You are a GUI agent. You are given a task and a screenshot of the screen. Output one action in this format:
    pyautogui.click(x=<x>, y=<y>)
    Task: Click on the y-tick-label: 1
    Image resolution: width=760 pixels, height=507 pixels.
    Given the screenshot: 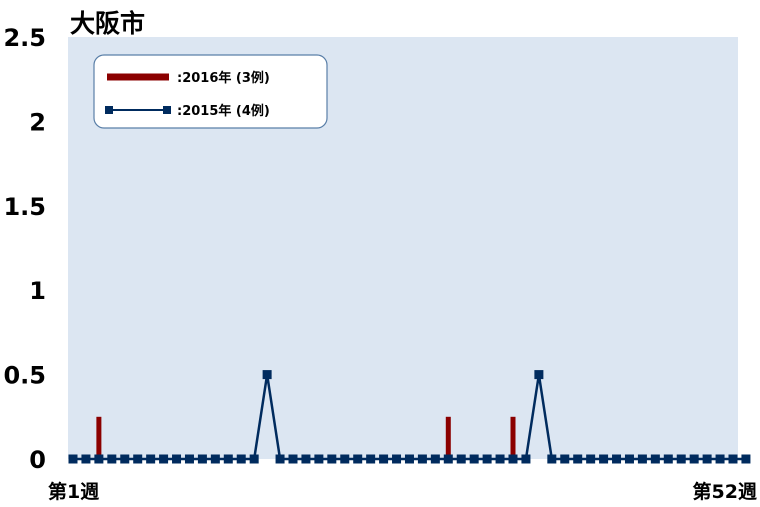 What is the action you would take?
    pyautogui.click(x=37, y=291)
    